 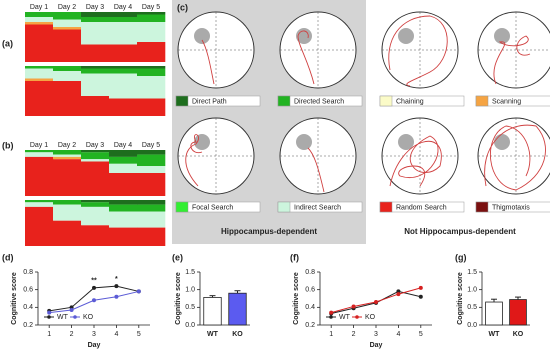 What do you see at coordinates (213, 334) in the screenshot?
I see `x-tick-label: WT` at bounding box center [213, 334].